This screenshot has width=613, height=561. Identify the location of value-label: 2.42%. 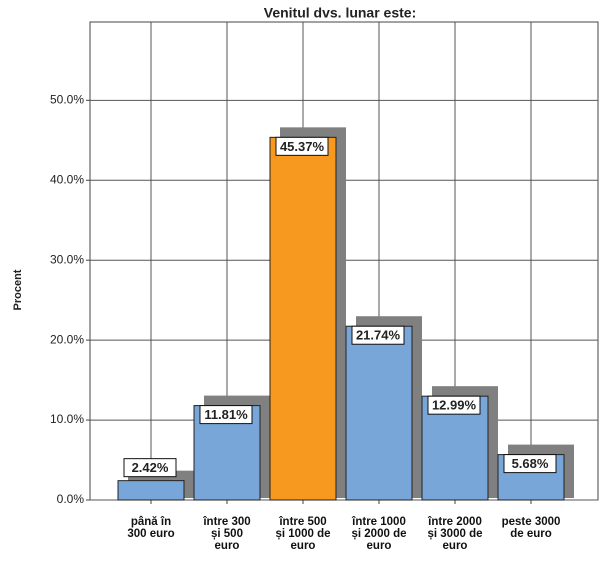
(150, 467).